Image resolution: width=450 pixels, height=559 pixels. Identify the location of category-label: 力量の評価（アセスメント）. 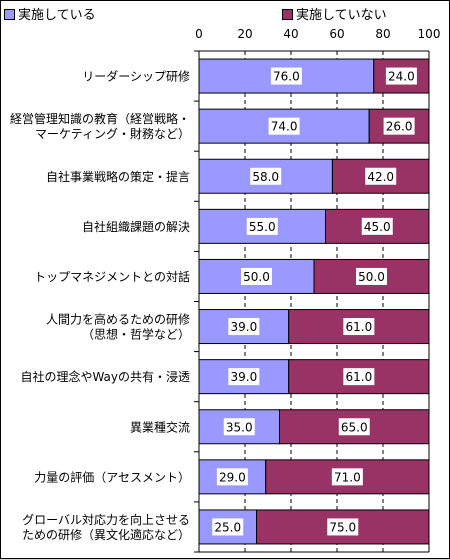
(112, 476).